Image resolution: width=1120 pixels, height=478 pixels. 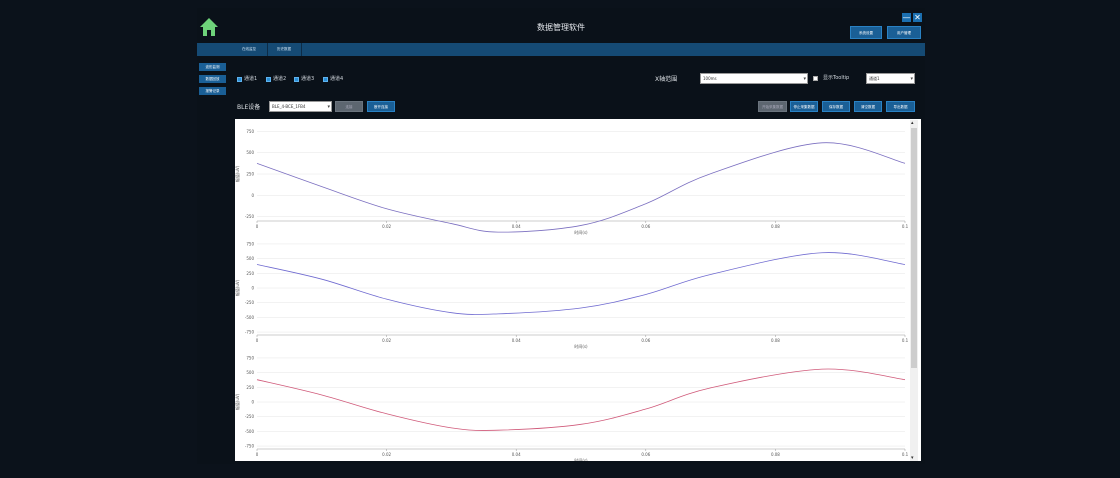 I want to click on scrollbar-thumb, so click(x=914, y=248).